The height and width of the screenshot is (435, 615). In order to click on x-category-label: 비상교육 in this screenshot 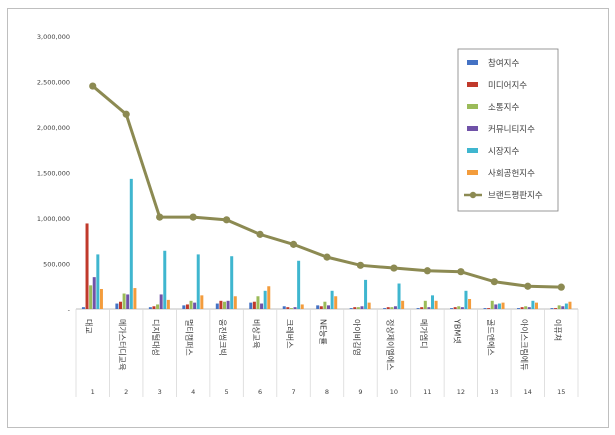, I will do `click(257, 333)`.